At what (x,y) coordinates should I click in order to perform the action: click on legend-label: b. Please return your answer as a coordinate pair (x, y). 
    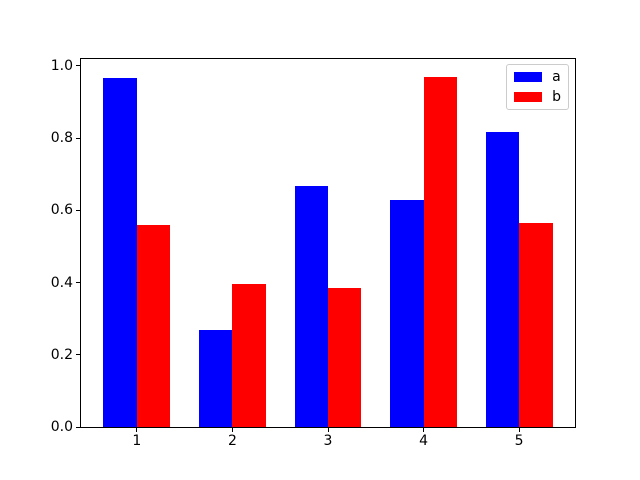
    Looking at the image, I should click on (556, 97).